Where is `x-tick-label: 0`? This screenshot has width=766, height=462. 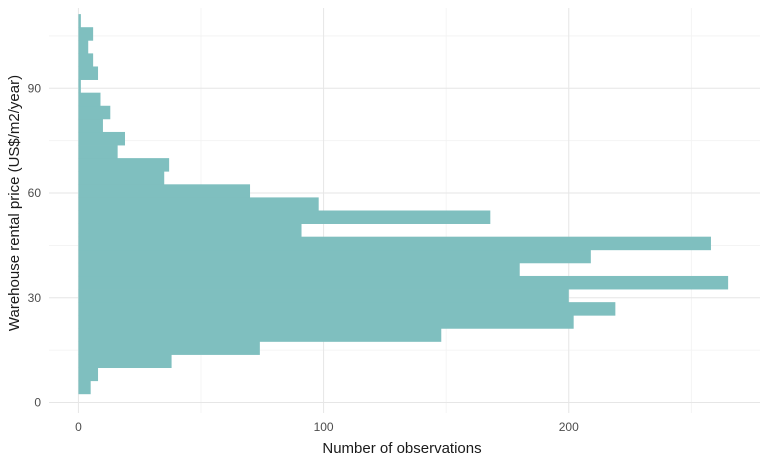
x-tick-label: 0 is located at coordinates (78, 427).